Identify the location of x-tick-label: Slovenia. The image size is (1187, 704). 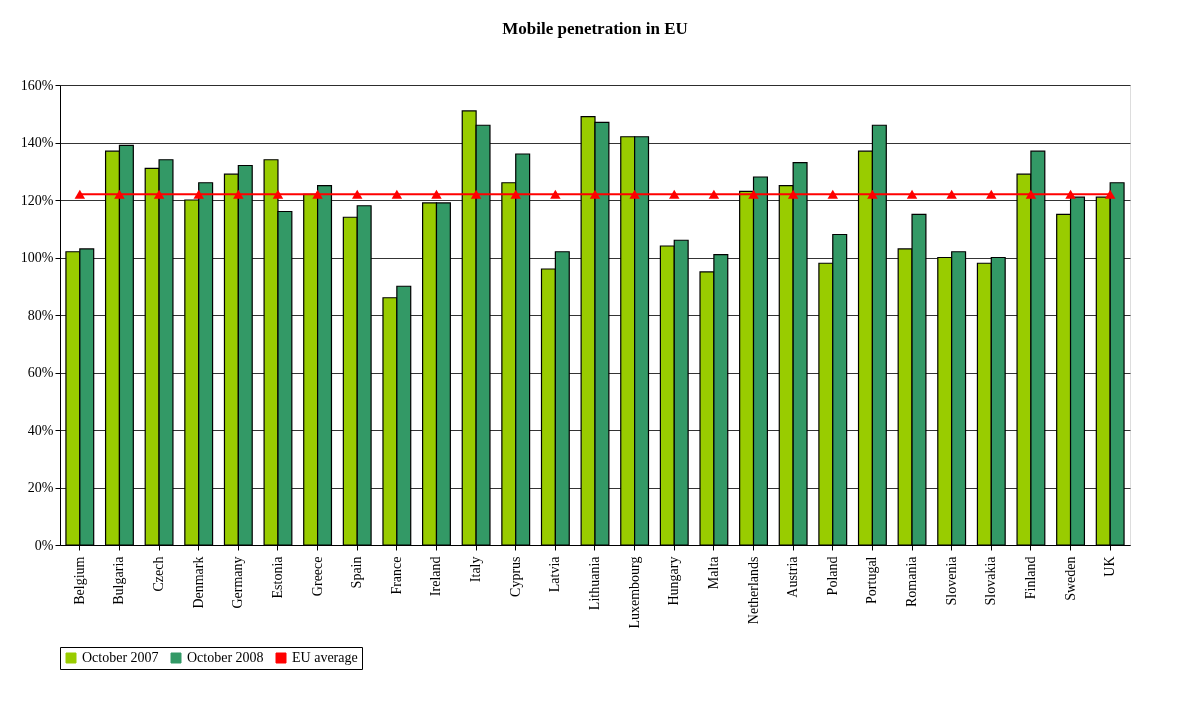
(951, 580).